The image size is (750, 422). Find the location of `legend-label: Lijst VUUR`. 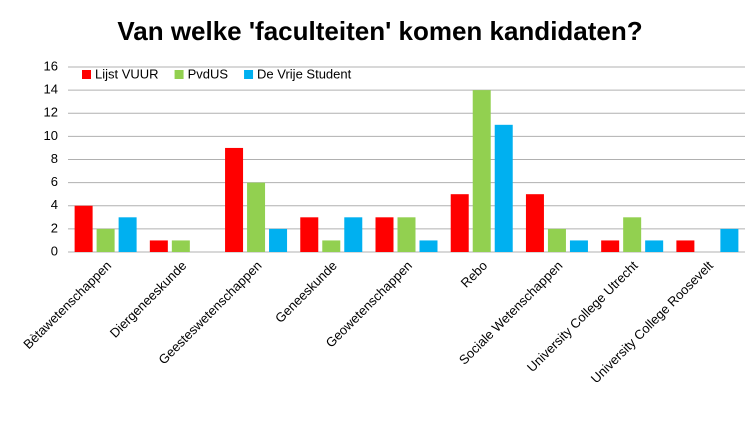

legend-label: Lijst VUUR is located at coordinates (127, 73).